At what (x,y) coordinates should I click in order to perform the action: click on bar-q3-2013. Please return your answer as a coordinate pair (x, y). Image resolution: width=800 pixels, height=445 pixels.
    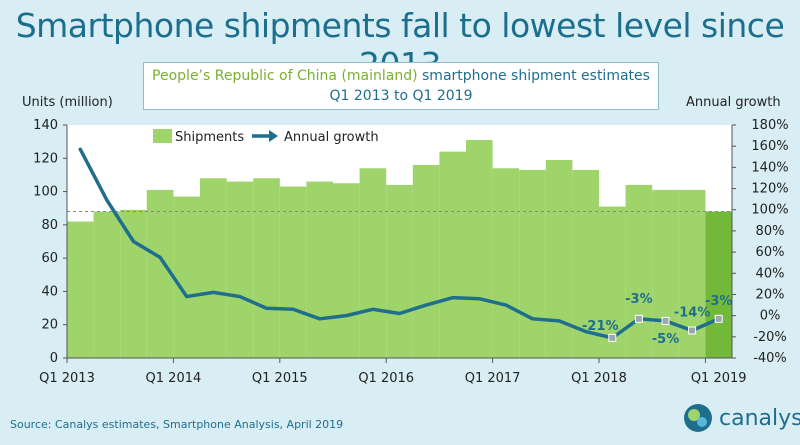
    Looking at the image, I should click on (133, 283).